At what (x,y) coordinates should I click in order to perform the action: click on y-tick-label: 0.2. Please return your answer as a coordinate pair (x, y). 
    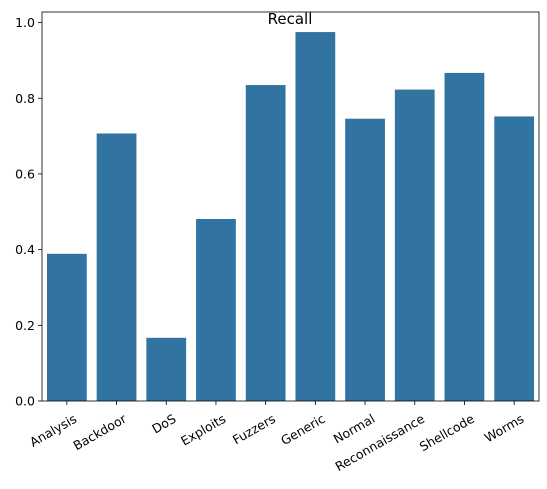
    Looking at the image, I should click on (25, 325).